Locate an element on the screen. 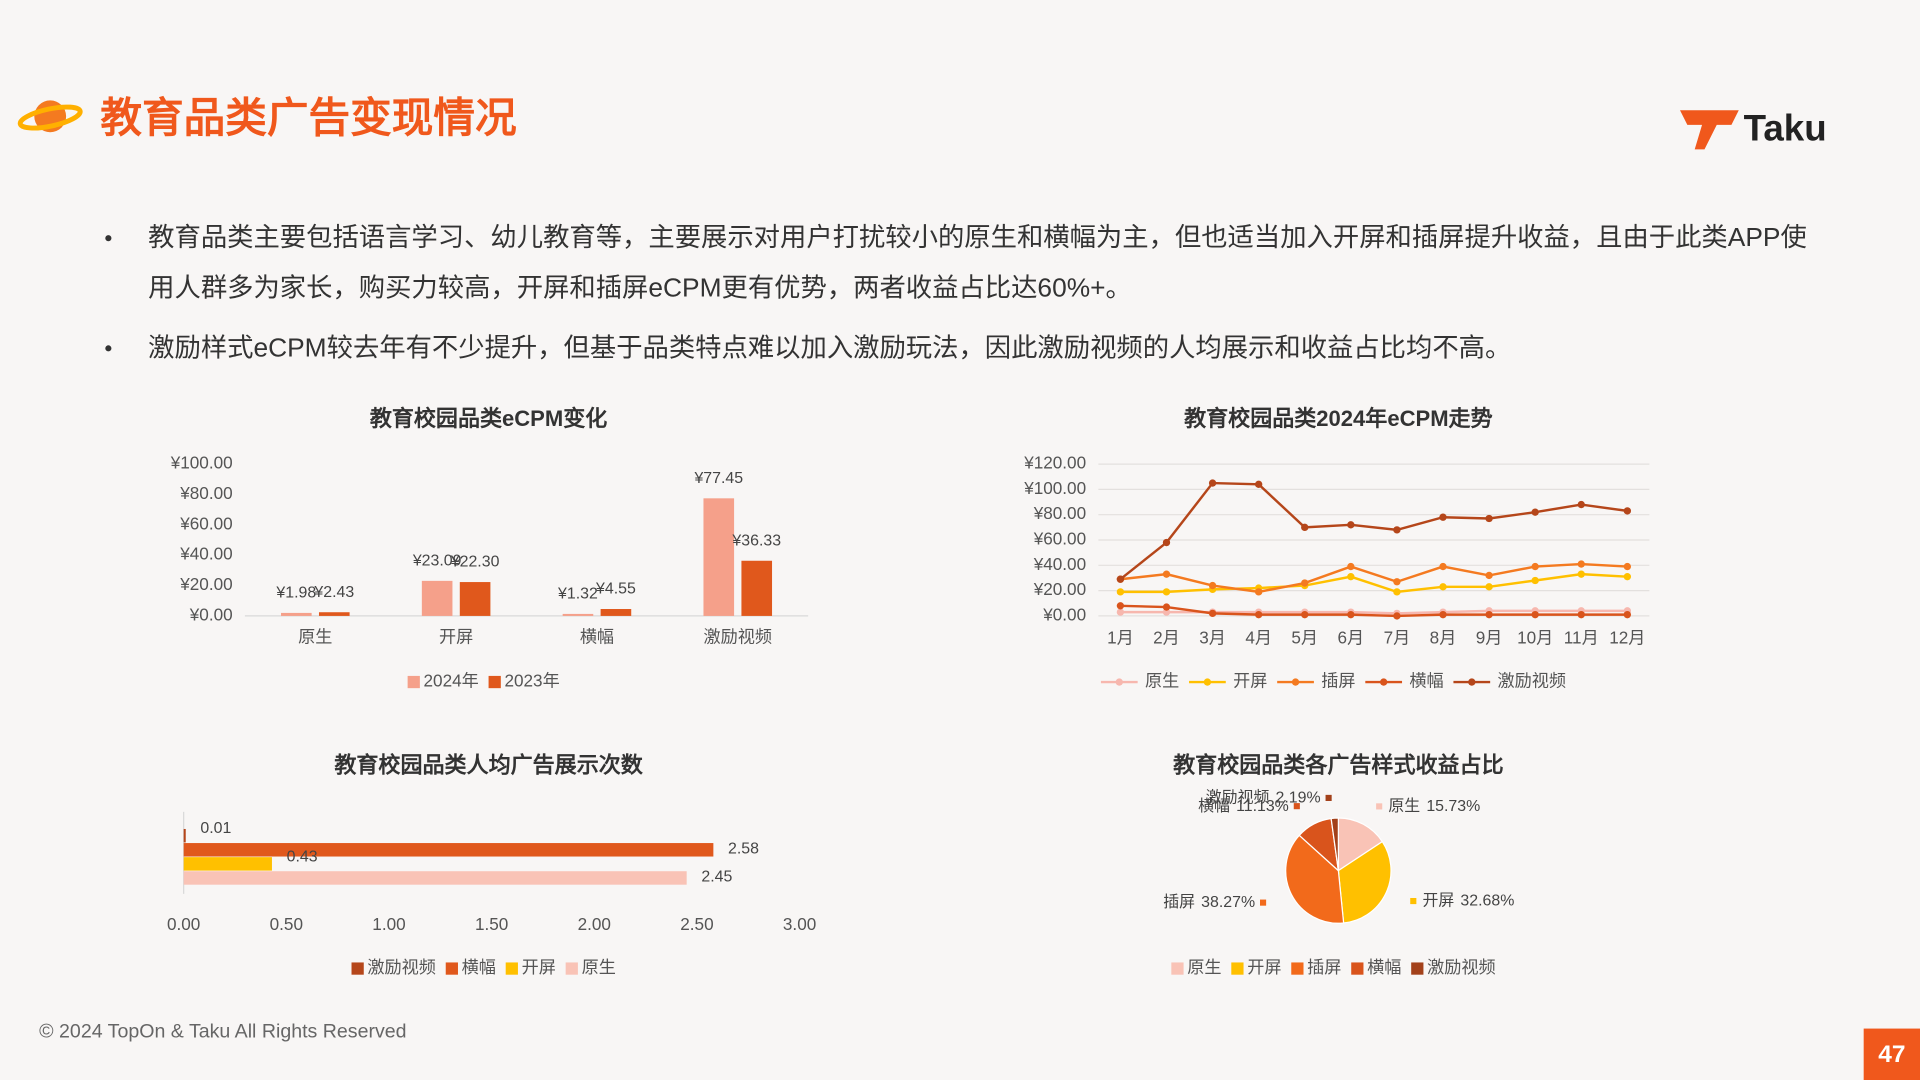 Image resolution: width=1920 pixels, height=1080 pixels. data-label: ¥23.09 is located at coordinates (437, 560).